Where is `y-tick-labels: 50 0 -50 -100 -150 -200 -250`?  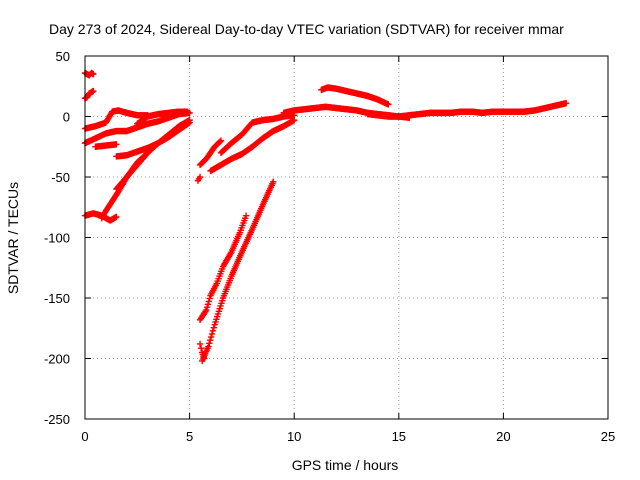
y-tick-labels: 50 0 -50 -100 -150 -200 -250 is located at coordinates (57, 238).